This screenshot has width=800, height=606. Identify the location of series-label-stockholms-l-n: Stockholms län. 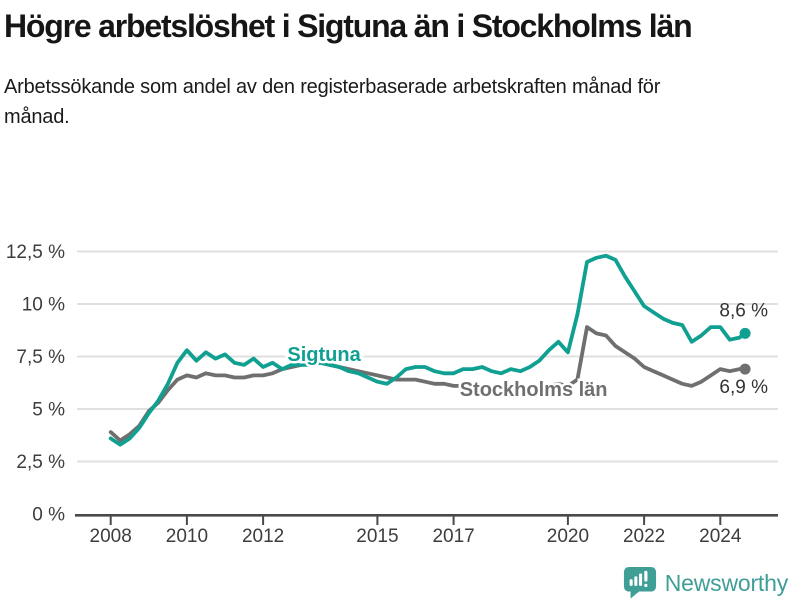
(534, 390).